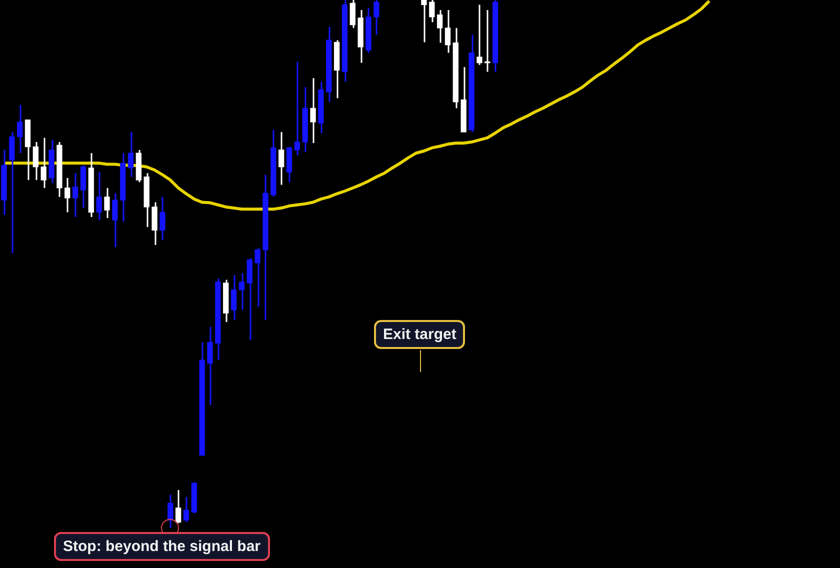  I want to click on text: Stop: beyond the signal bar, so click(162, 546).